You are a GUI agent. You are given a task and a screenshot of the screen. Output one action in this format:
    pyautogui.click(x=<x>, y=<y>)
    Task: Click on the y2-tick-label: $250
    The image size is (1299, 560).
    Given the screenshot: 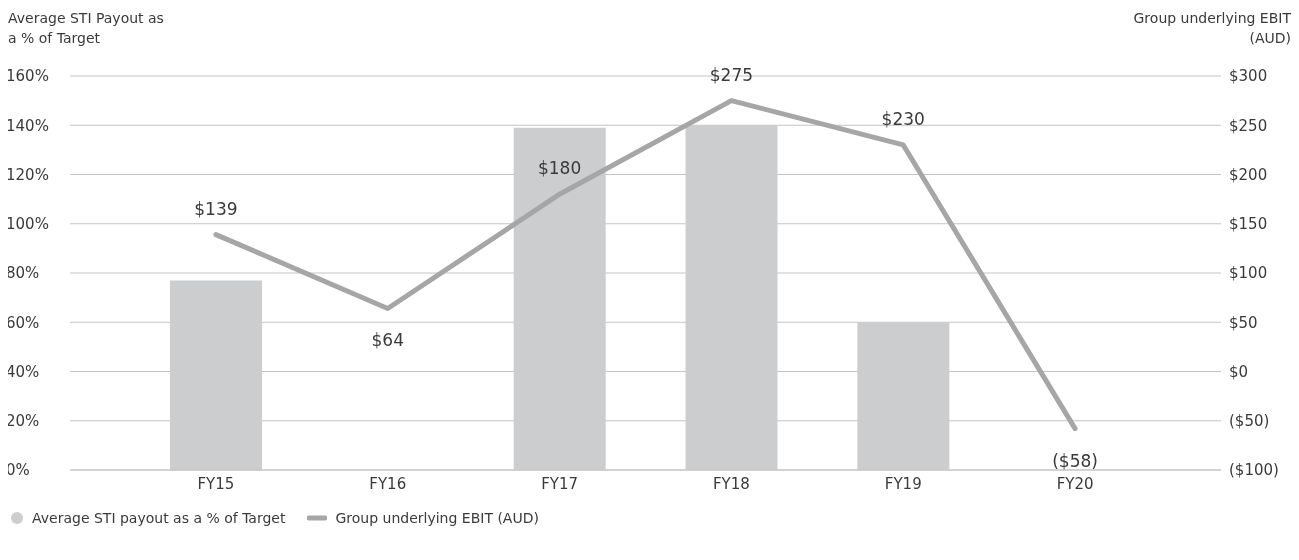 What is the action you would take?
    pyautogui.click(x=1248, y=125)
    